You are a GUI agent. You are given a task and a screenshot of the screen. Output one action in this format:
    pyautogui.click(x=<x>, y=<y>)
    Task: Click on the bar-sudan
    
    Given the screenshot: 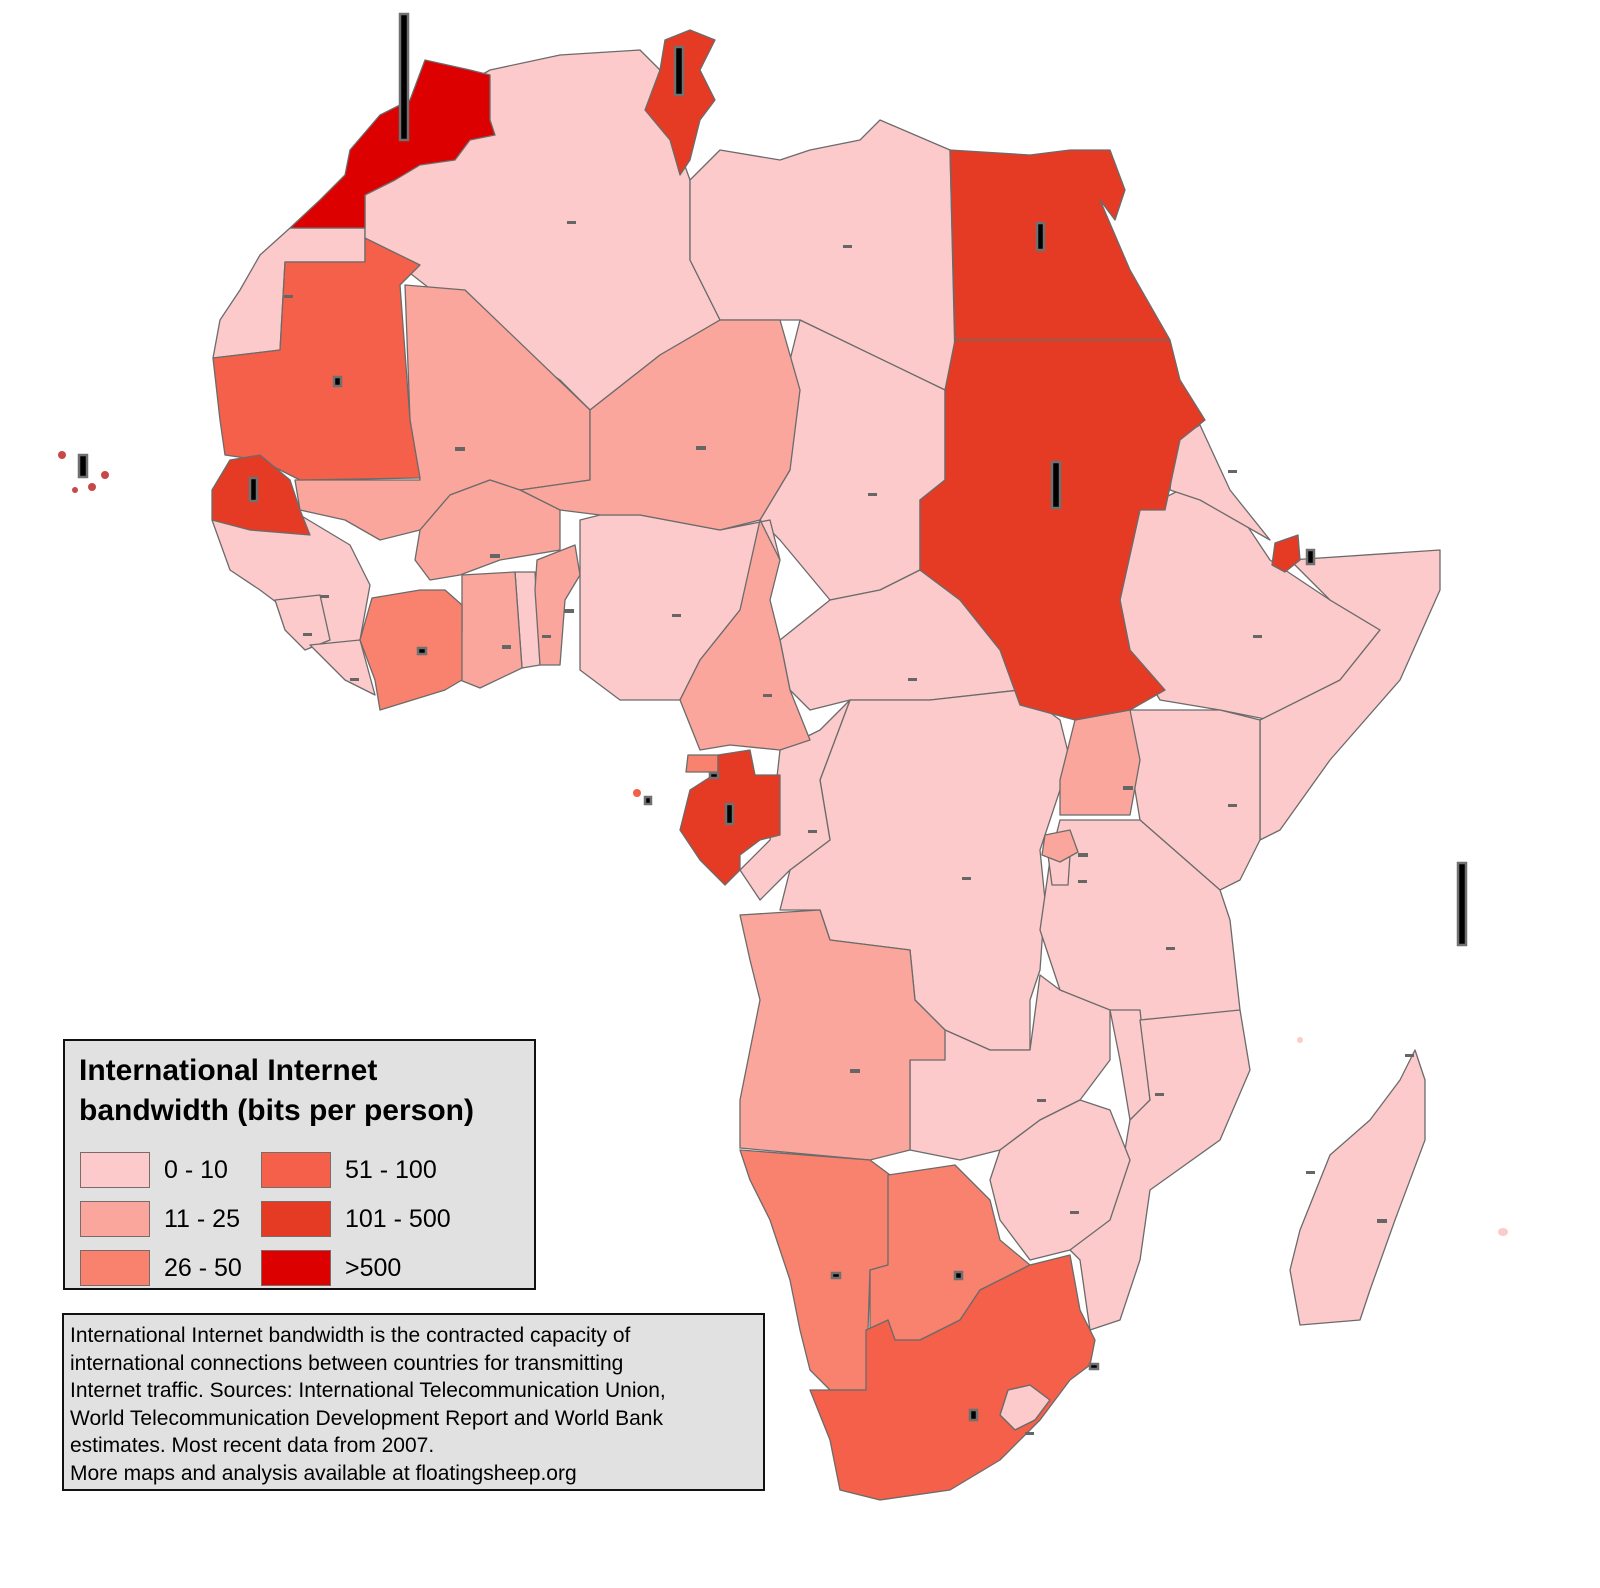 What is the action you would take?
    pyautogui.click(x=1056, y=485)
    